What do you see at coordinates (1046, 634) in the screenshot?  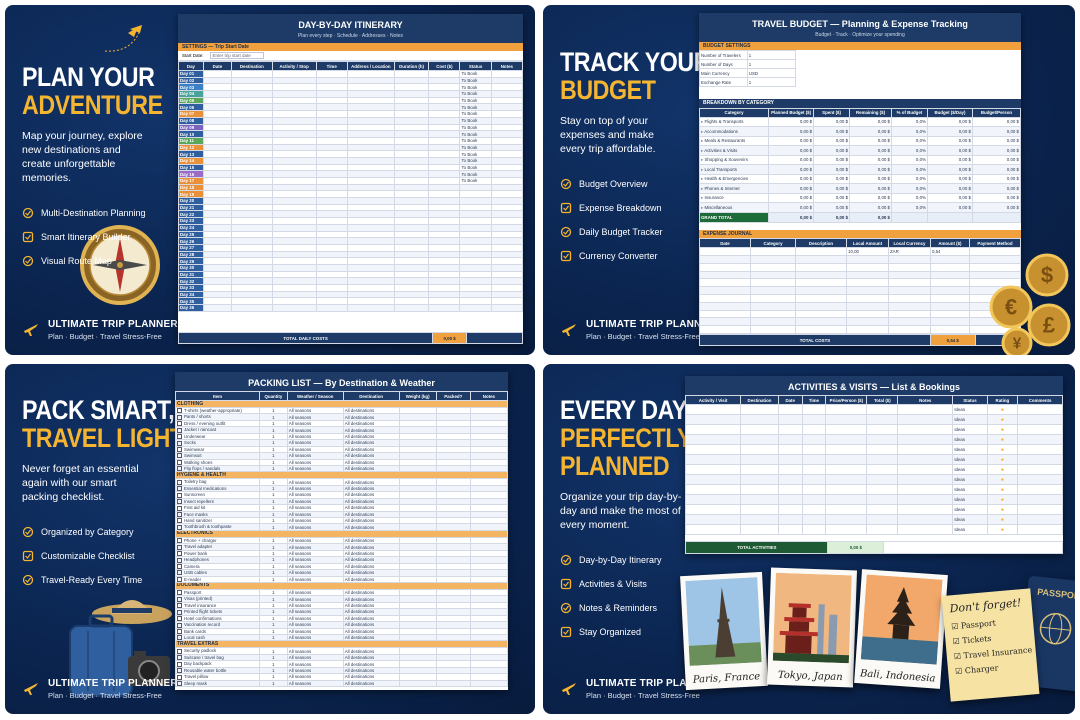 I see `passport: PASSPORT` at bounding box center [1046, 634].